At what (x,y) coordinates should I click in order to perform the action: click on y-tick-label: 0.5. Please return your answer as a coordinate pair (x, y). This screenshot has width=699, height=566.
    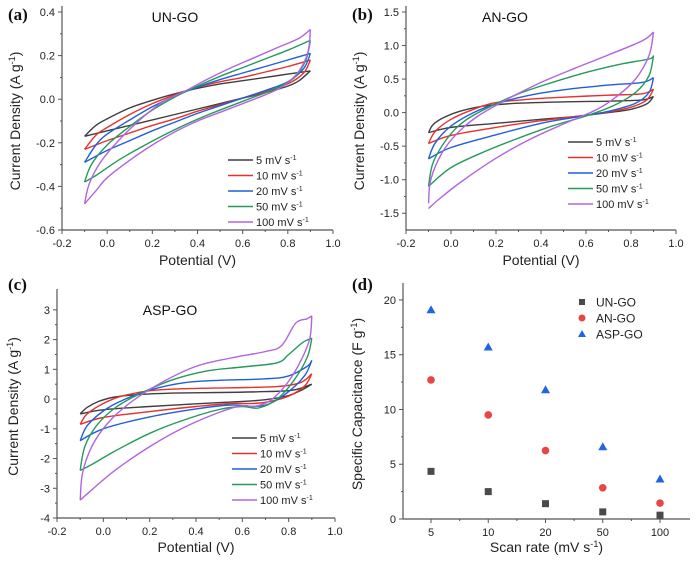
    Looking at the image, I should click on (391, 80).